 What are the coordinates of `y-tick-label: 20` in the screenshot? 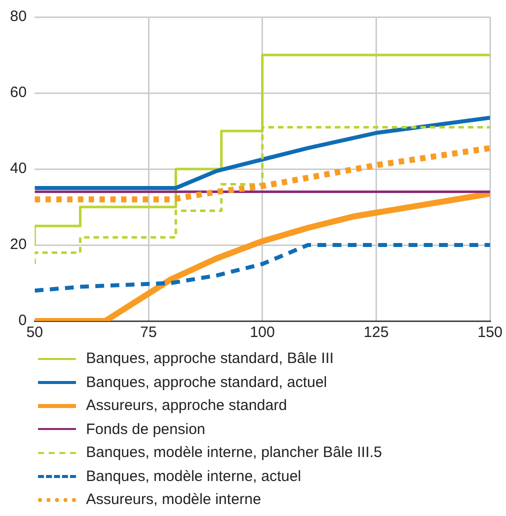 It's located at (18, 245).